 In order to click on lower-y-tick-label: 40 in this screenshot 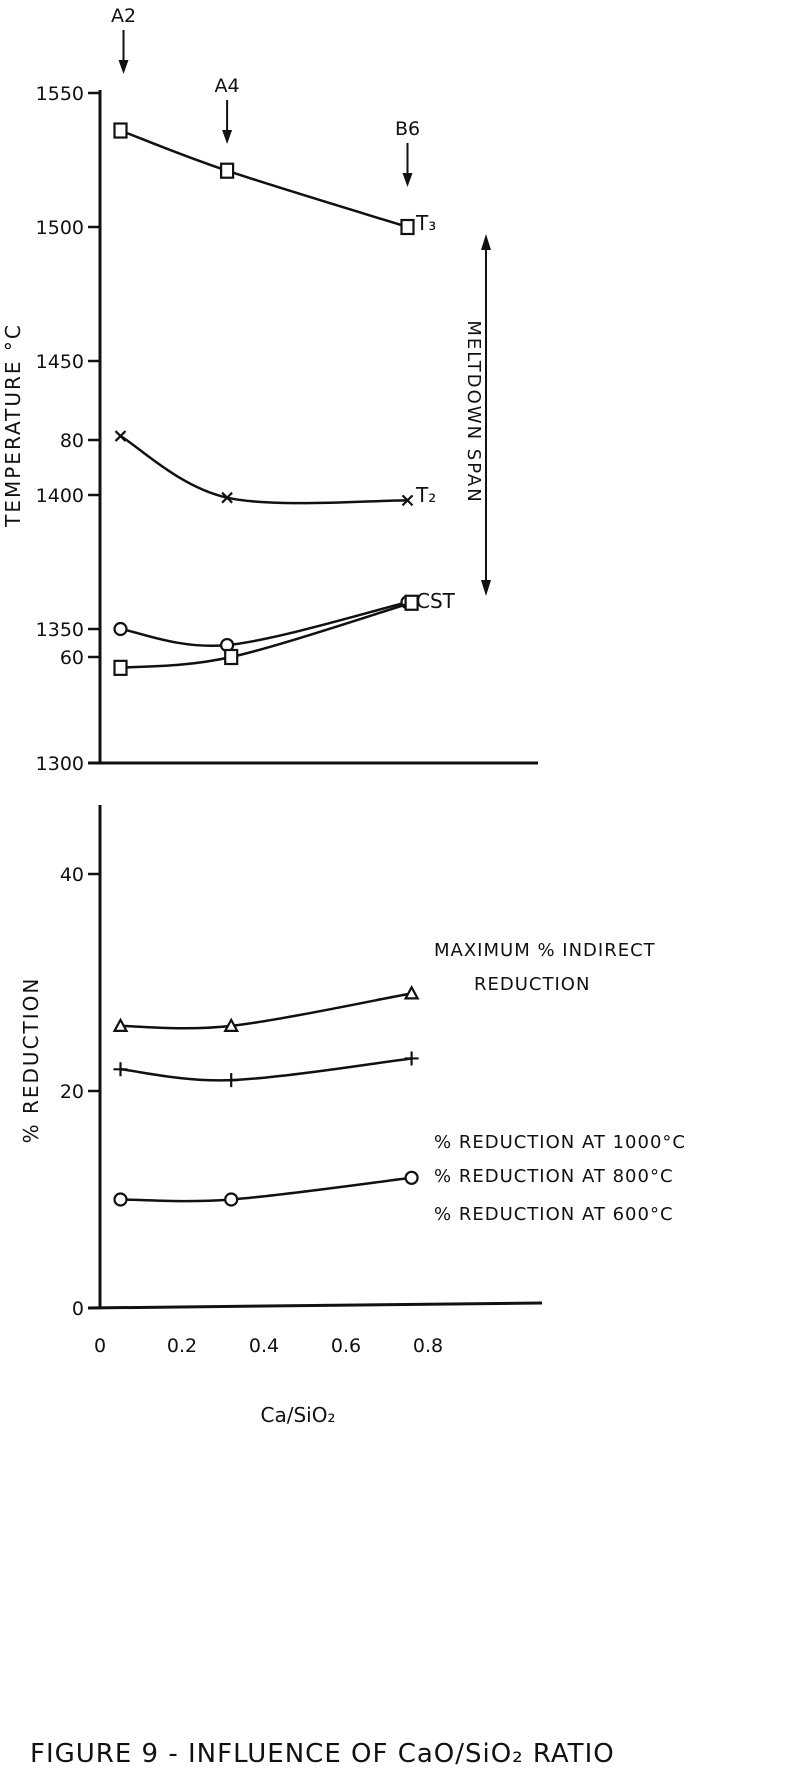, I will do `click(72, 875)`.